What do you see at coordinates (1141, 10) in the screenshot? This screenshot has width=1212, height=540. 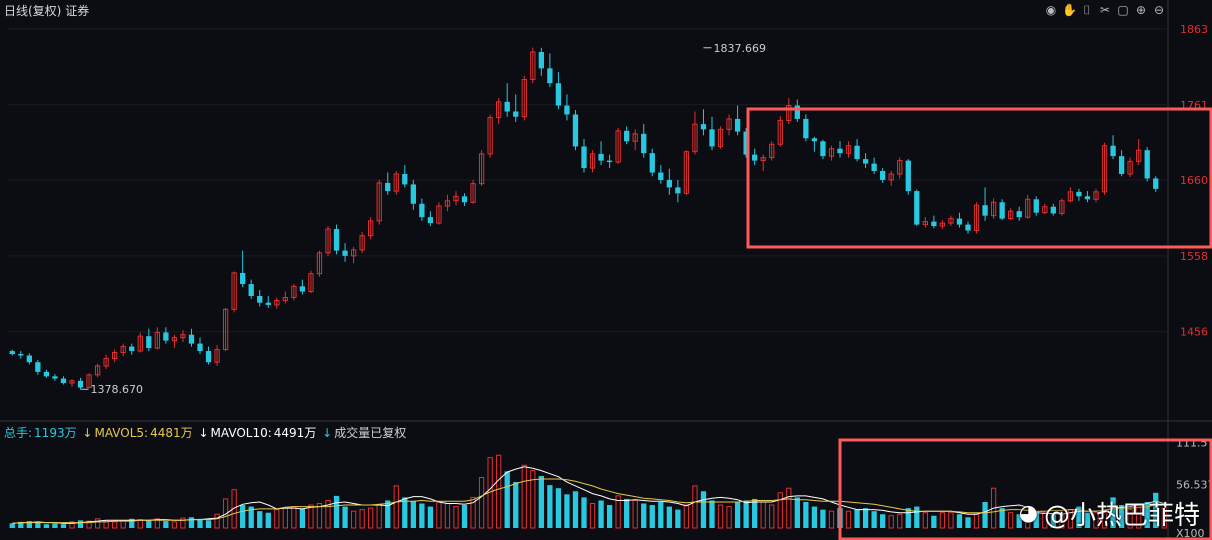 I see `zoom-in-icon: ⊕` at bounding box center [1141, 10].